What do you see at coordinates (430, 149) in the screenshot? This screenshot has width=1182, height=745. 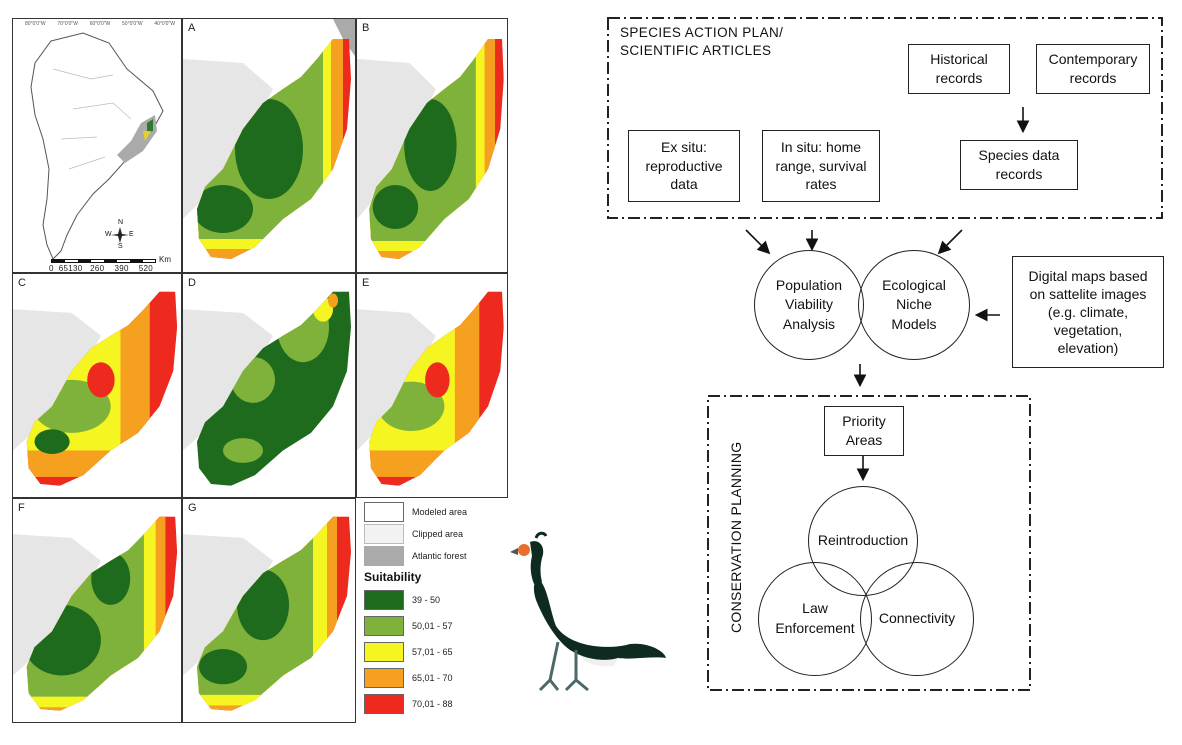 I see `suitability-map-b` at bounding box center [430, 149].